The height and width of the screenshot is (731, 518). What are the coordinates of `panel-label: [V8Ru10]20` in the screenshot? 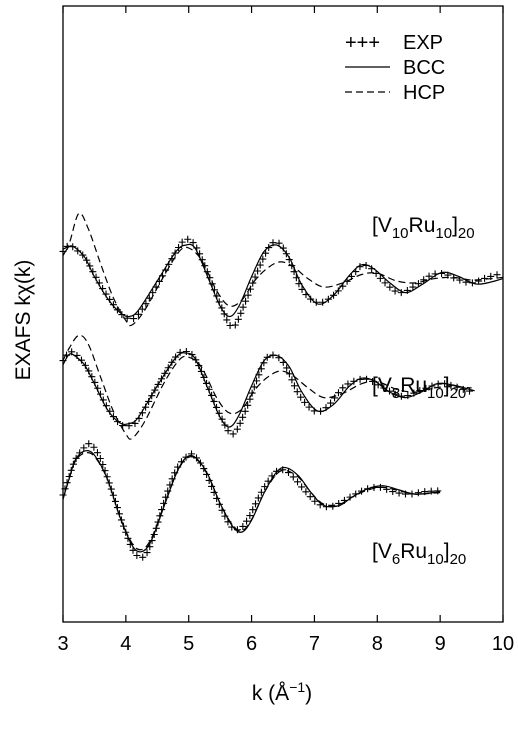 It's located at (419, 388).